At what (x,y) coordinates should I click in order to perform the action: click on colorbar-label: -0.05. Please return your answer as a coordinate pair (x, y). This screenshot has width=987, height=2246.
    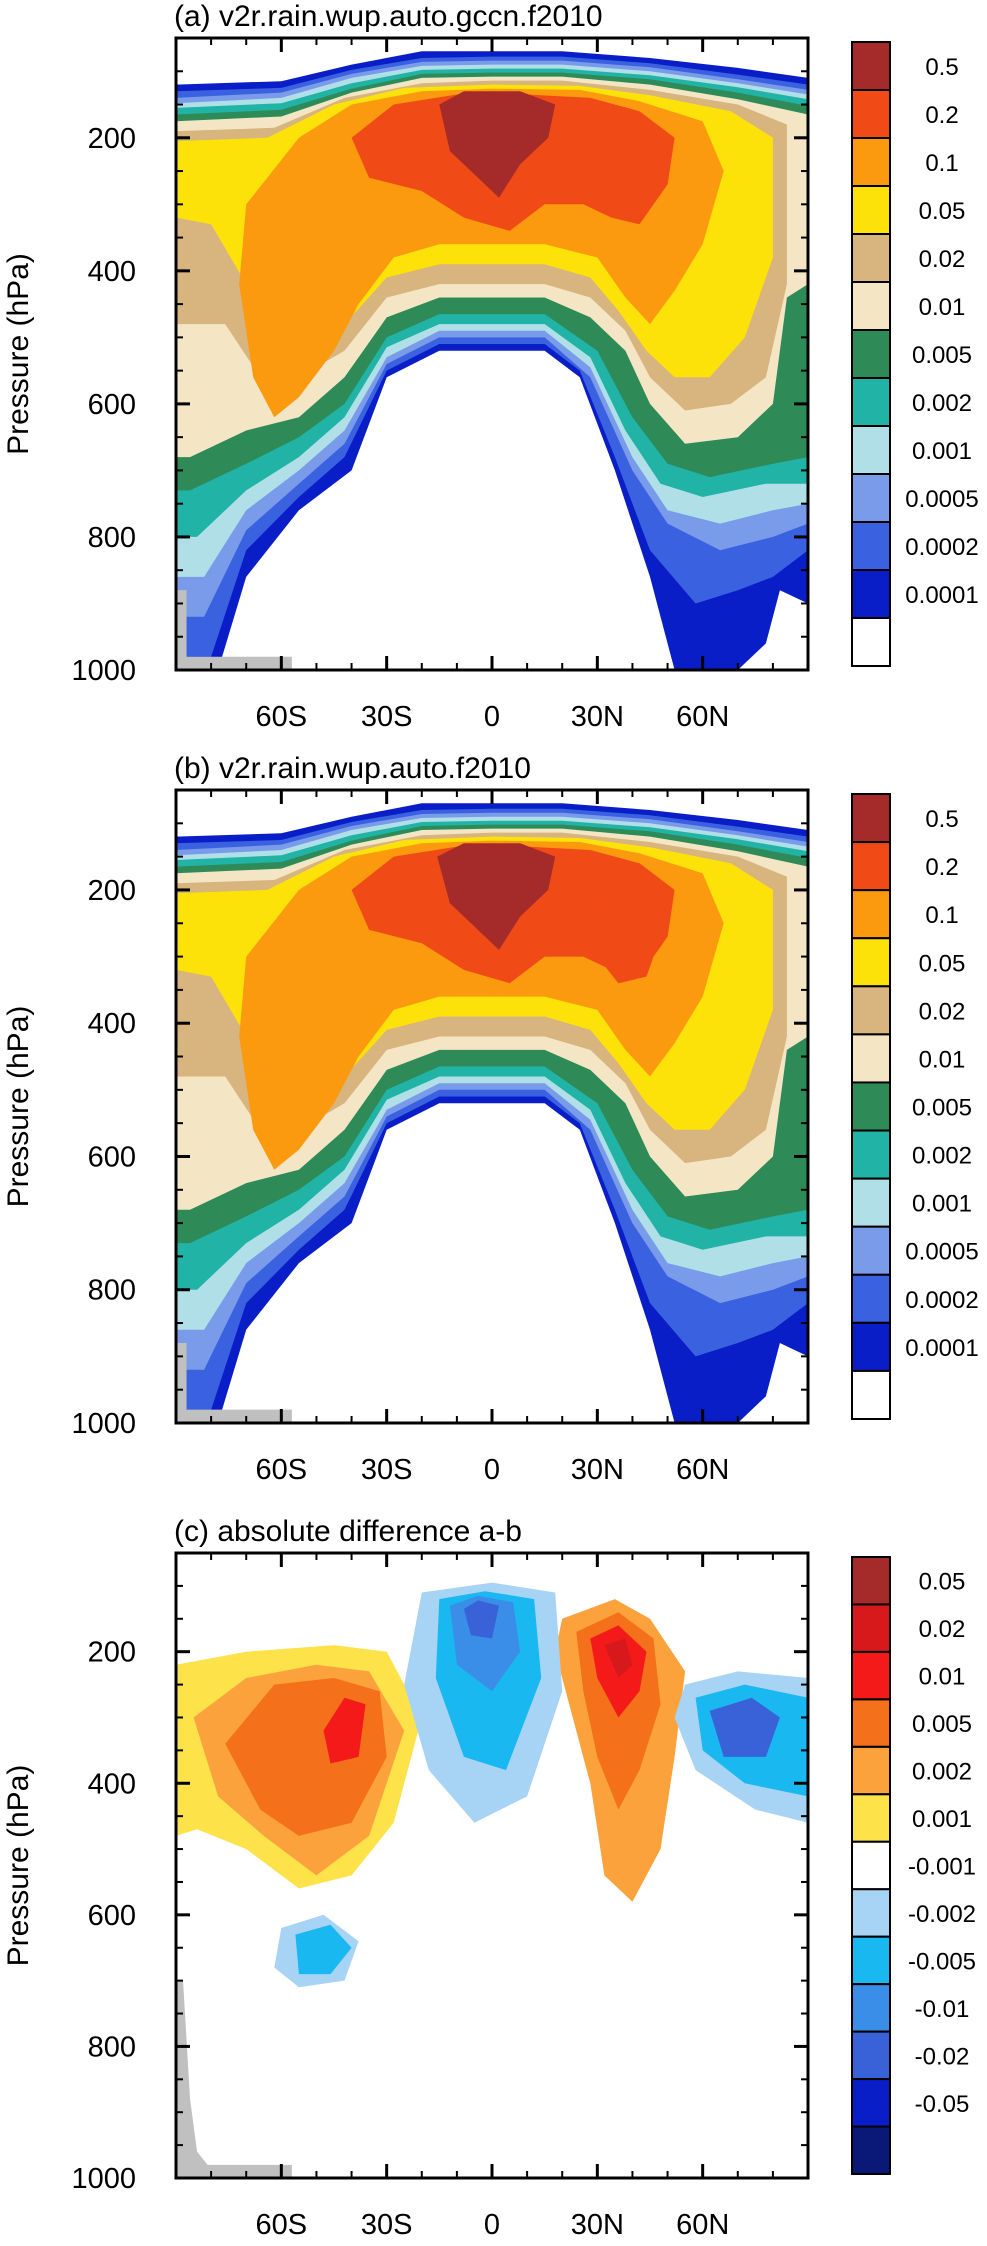
    Looking at the image, I should click on (942, 2104).